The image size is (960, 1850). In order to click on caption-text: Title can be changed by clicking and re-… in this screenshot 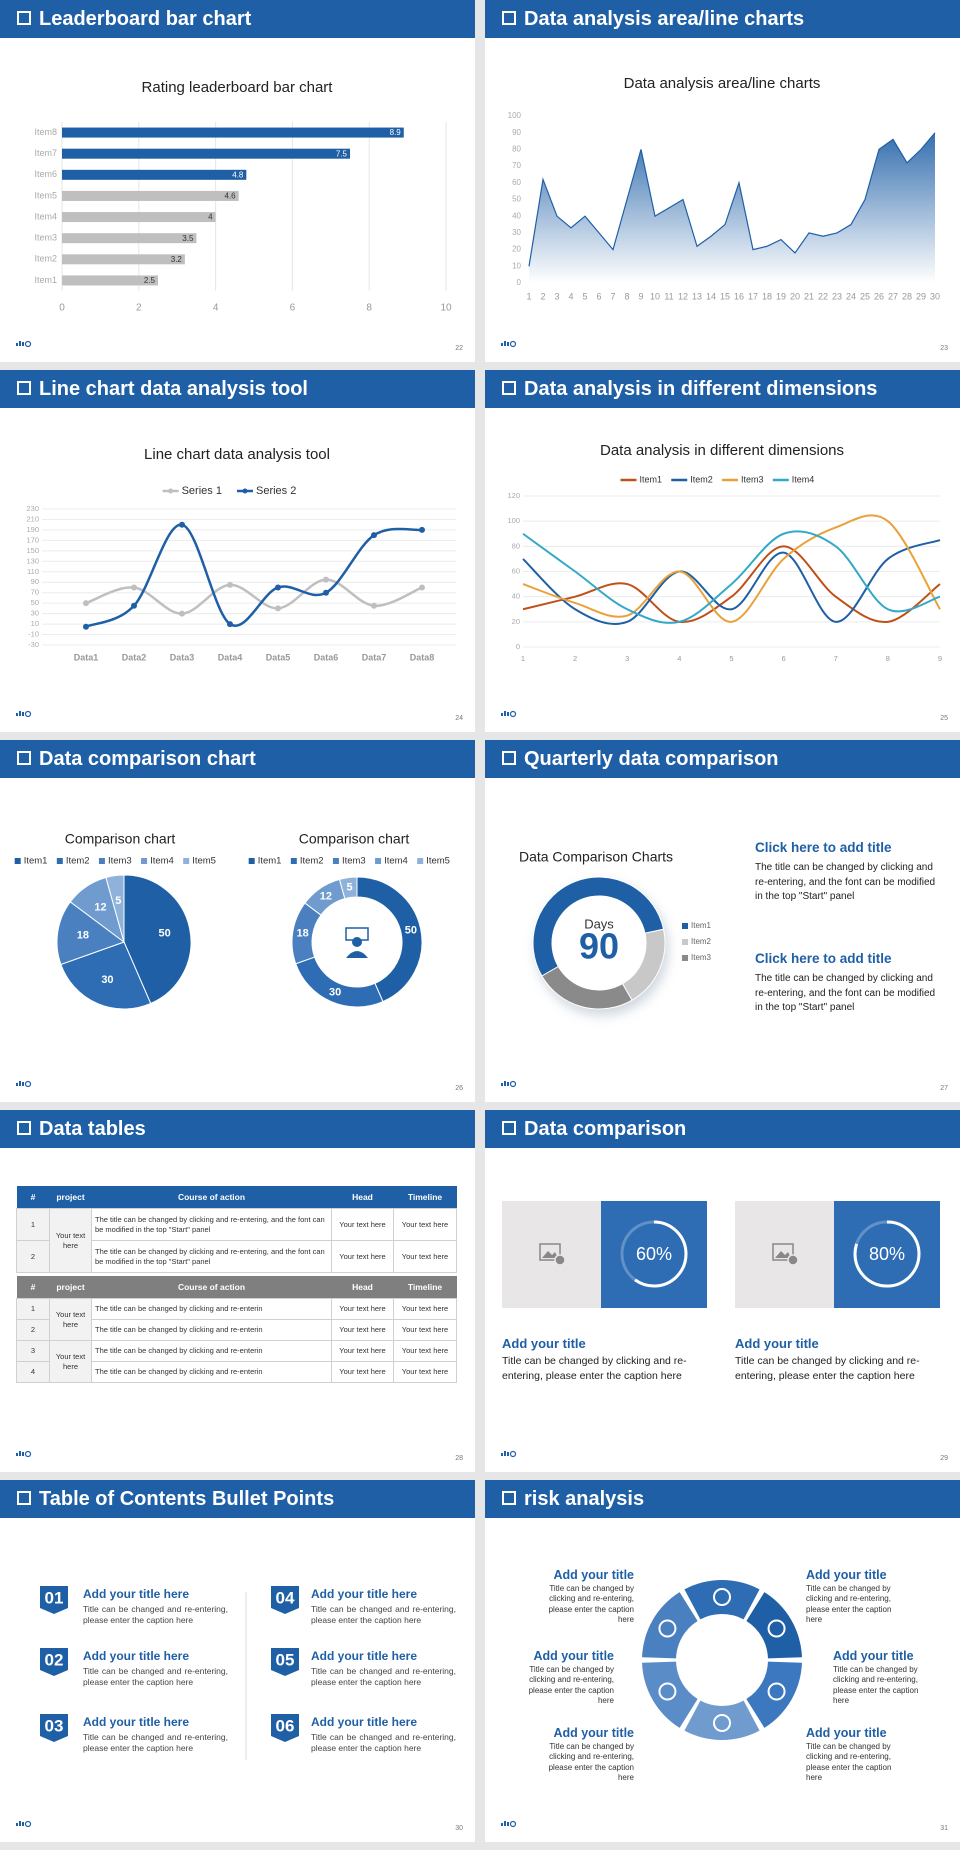, I will do `click(594, 1368)`.